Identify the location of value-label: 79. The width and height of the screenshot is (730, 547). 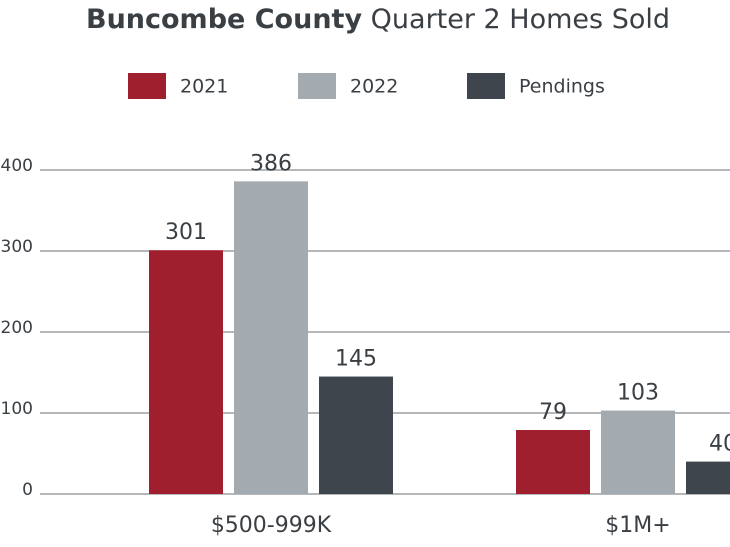
(553, 412).